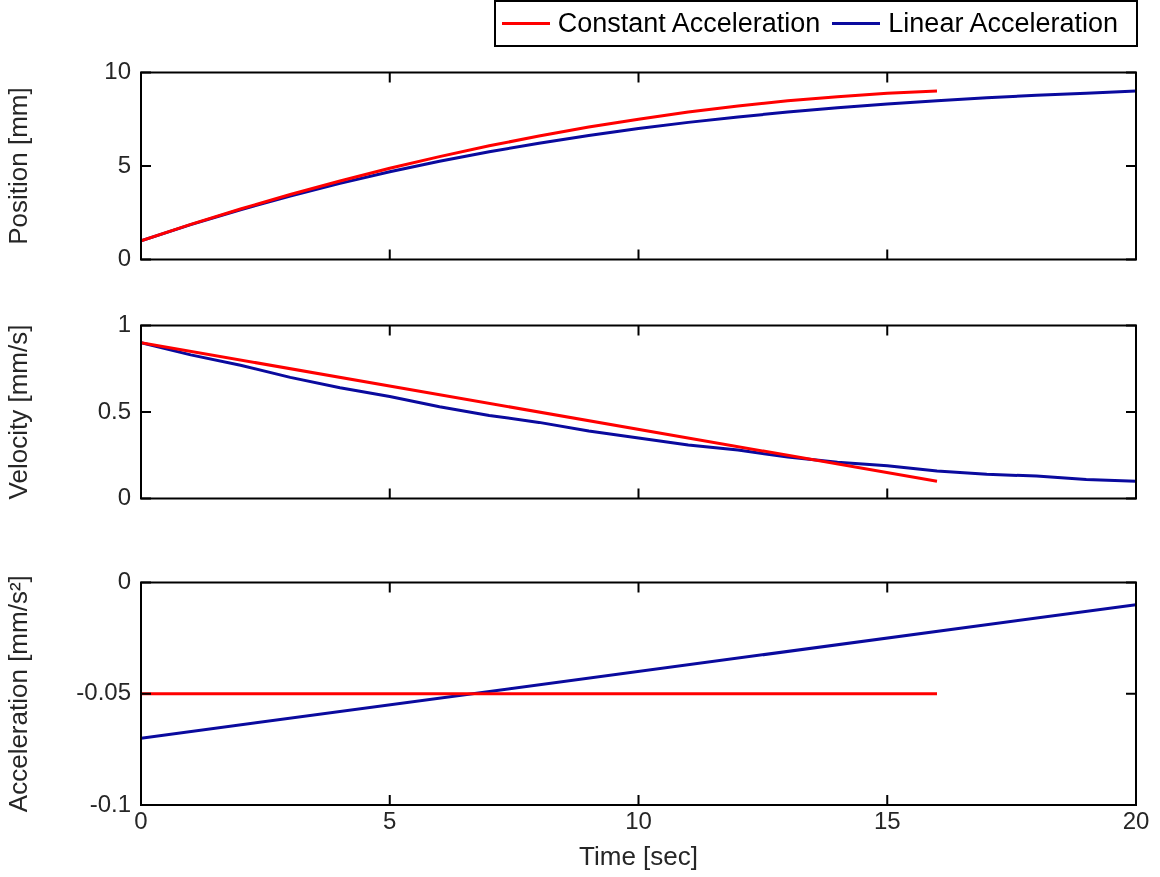 Image resolution: width=1160 pixels, height=877 pixels. I want to click on x-tick-label: 15, so click(887, 821).